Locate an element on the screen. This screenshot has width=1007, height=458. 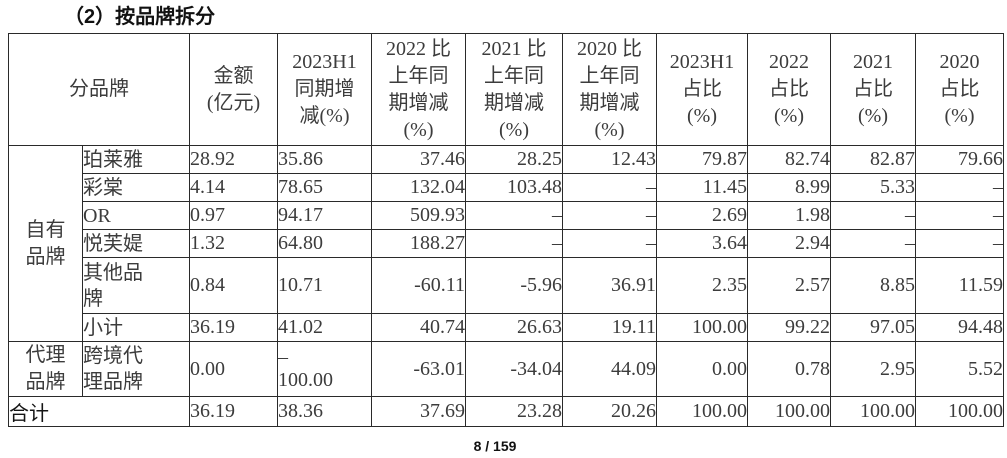
cell-2023h1-share: 3.64 is located at coordinates (702, 243).